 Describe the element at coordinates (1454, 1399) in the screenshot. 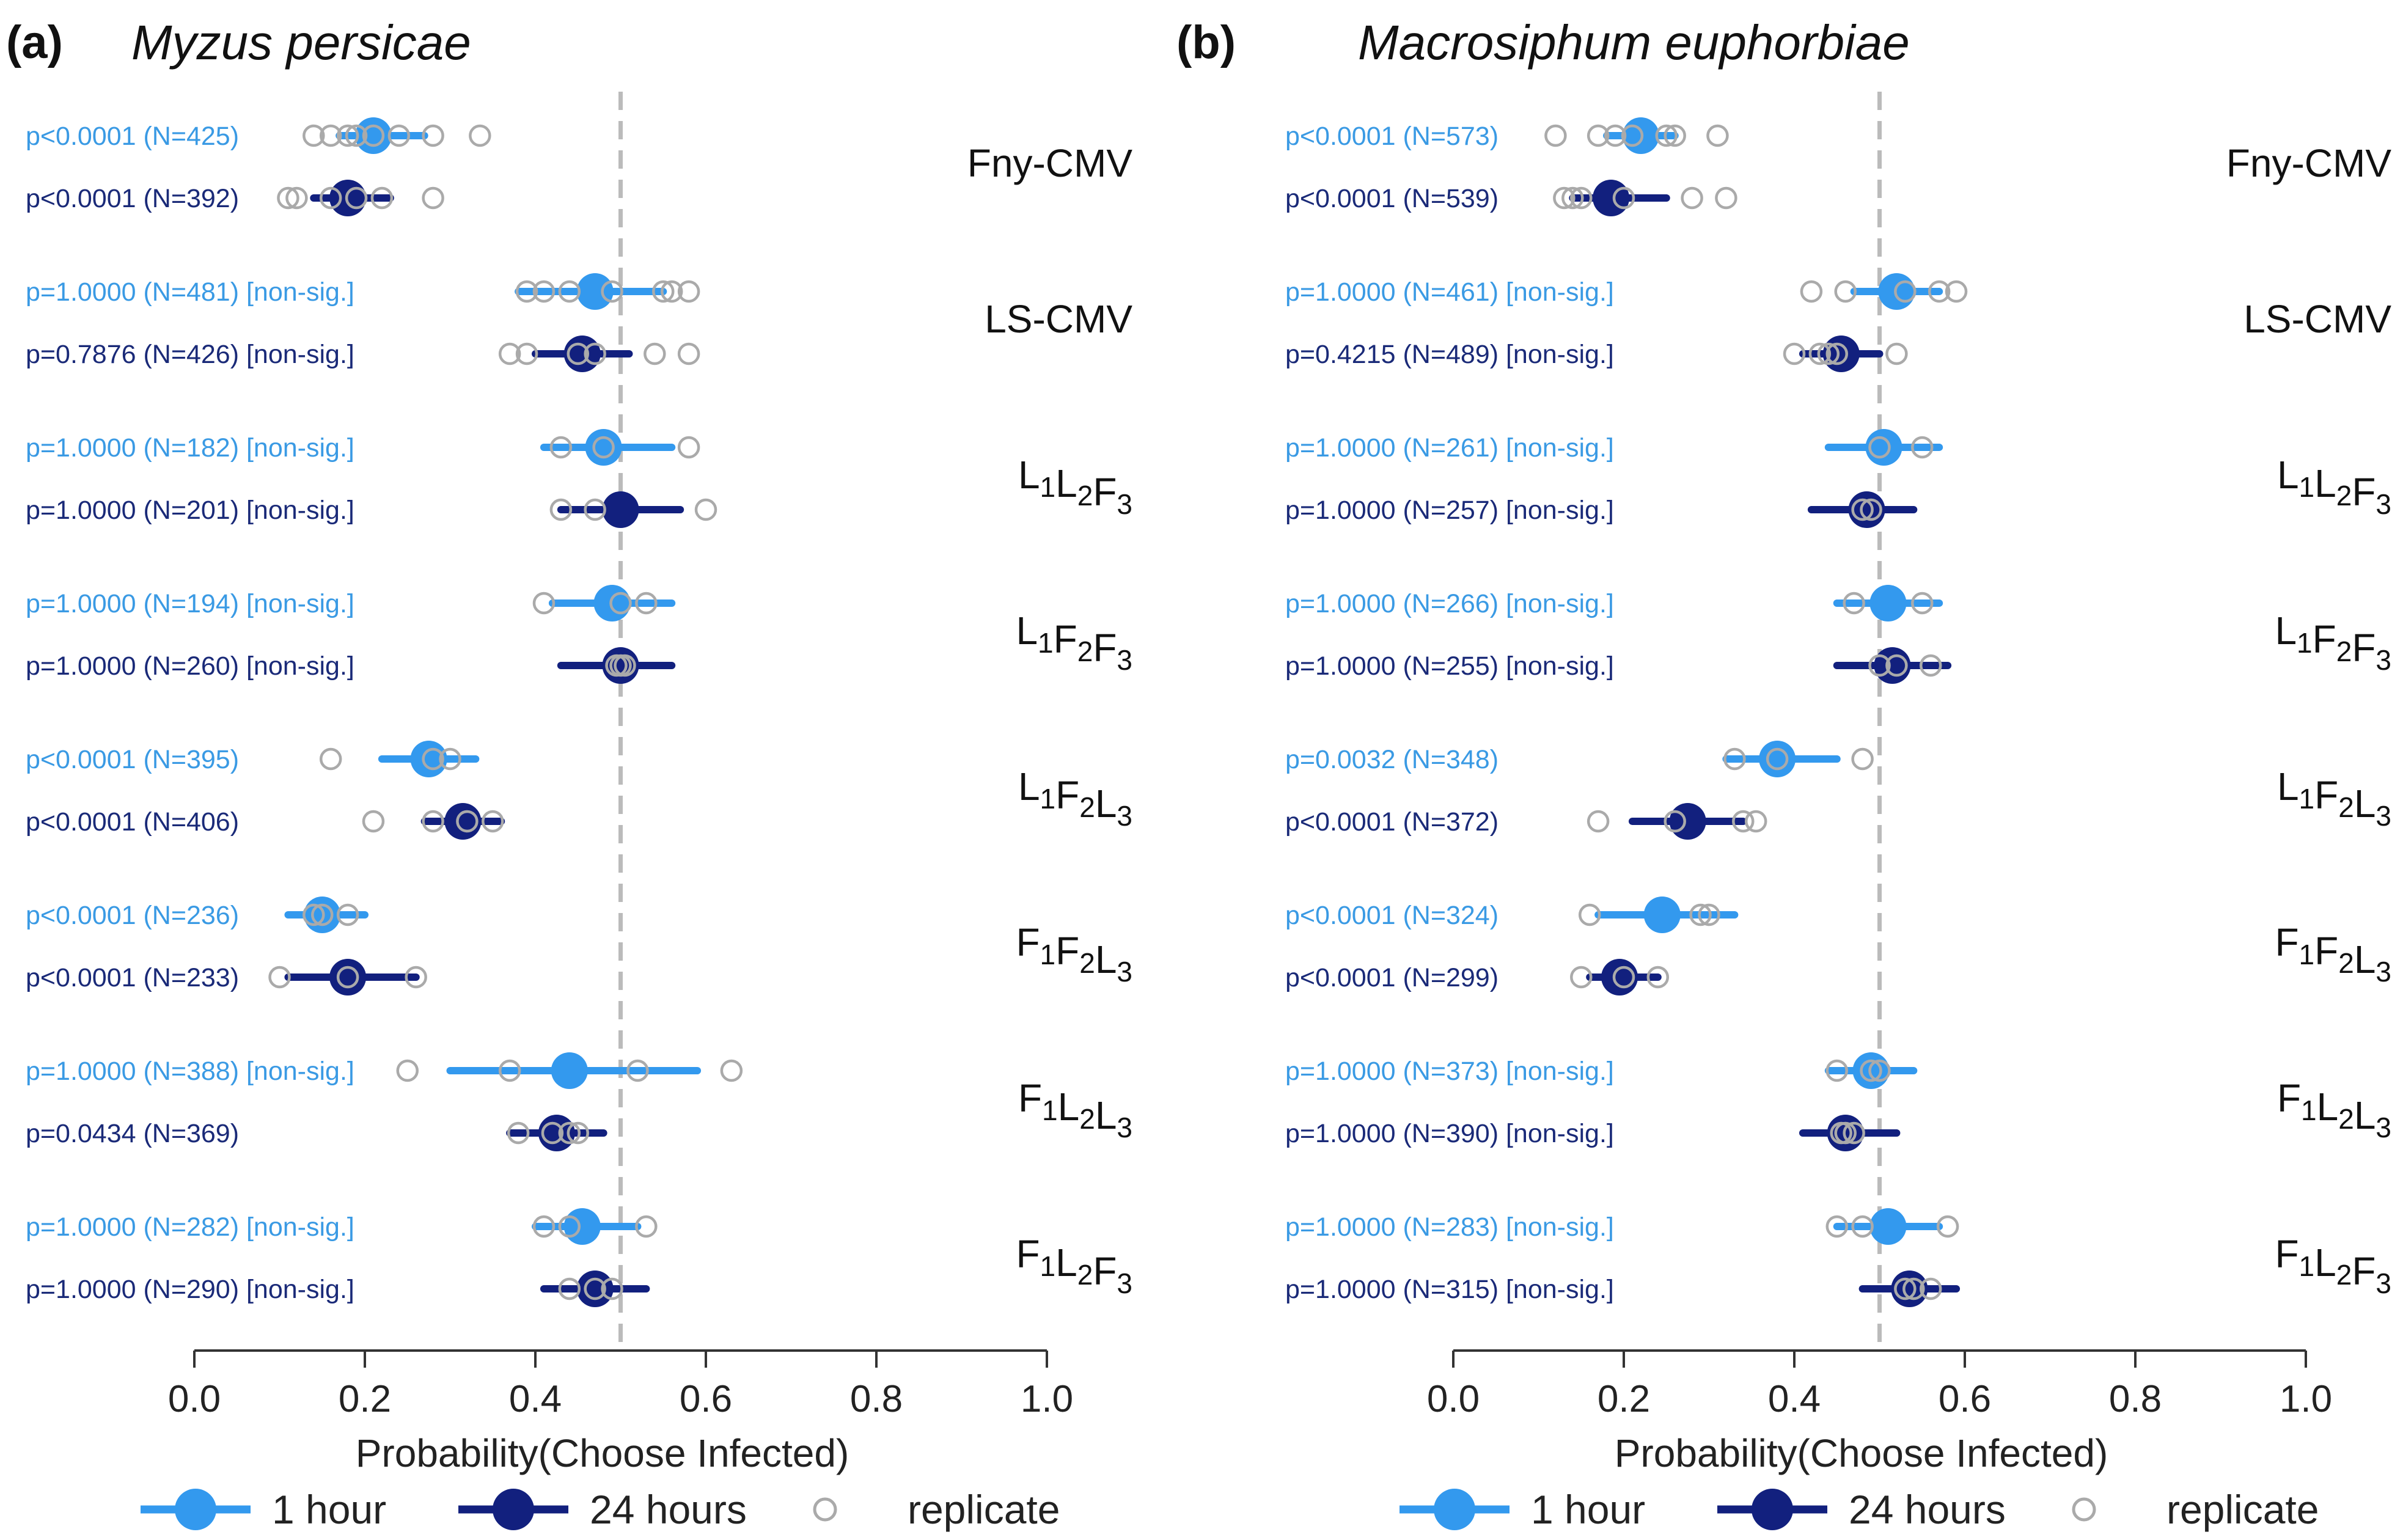

I see `x-tick-label: 0.0` at that location.